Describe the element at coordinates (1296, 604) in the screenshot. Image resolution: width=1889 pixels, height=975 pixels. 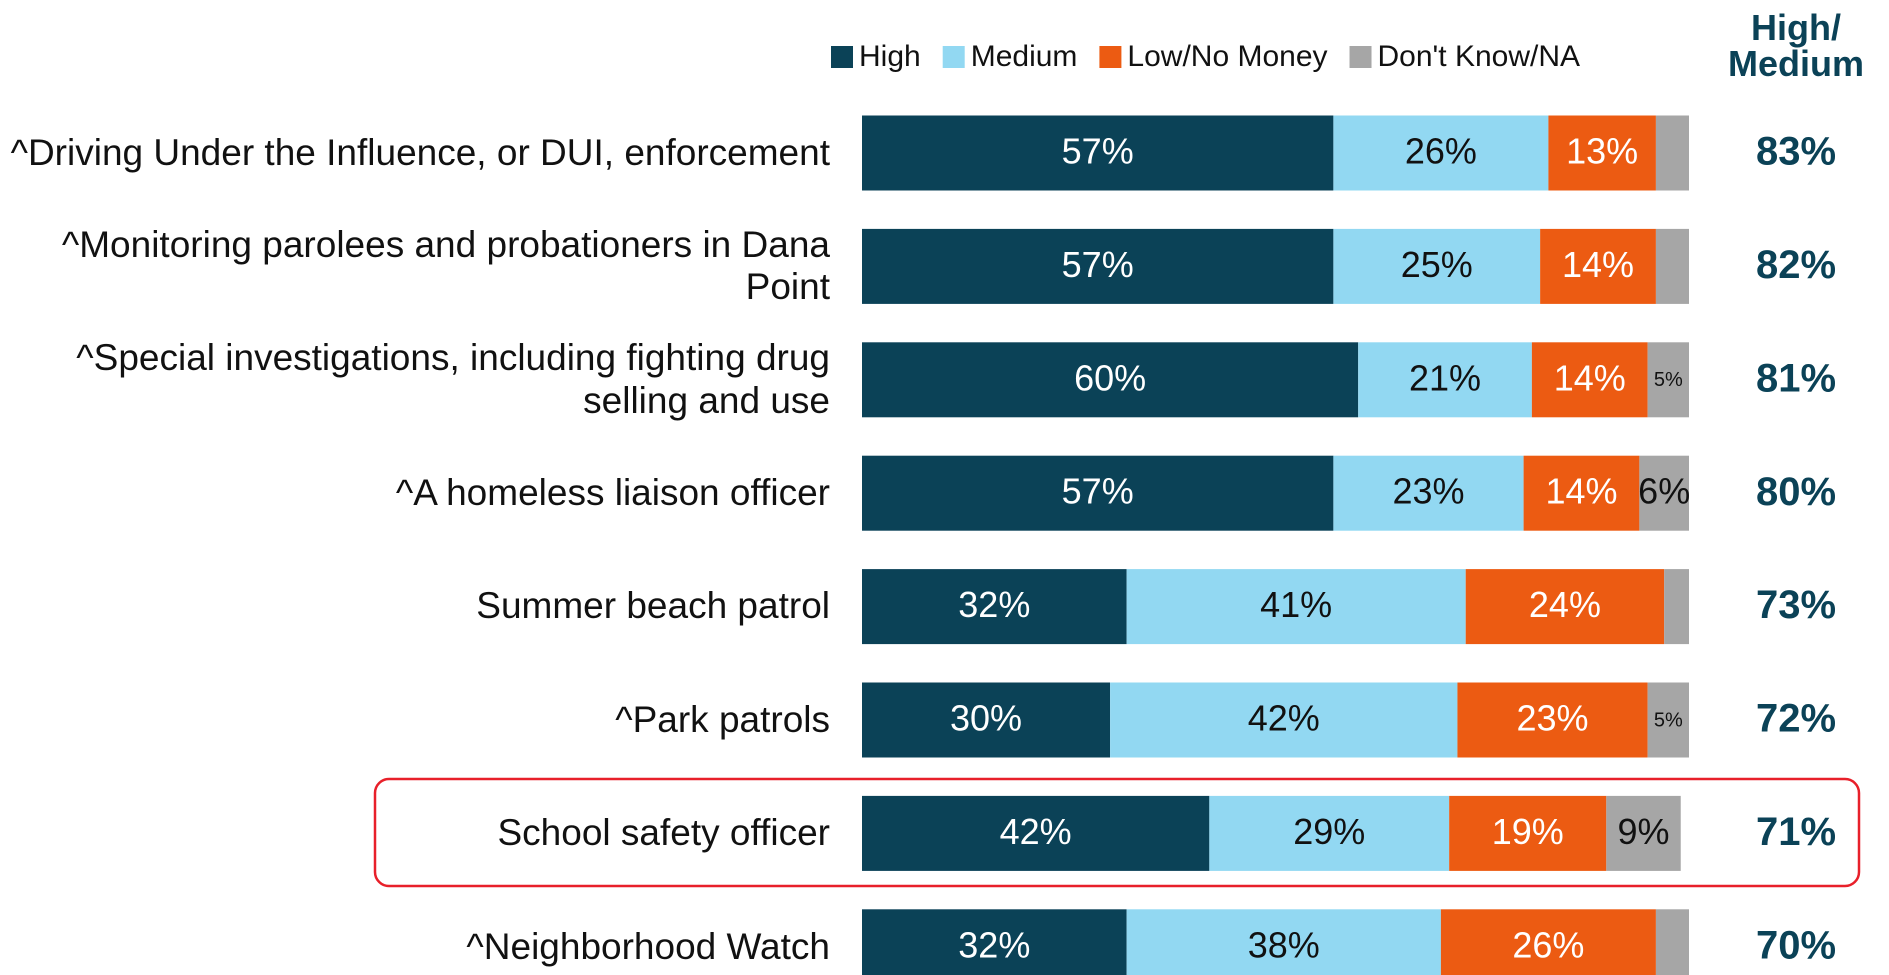
I see `data-label: 41%` at that location.